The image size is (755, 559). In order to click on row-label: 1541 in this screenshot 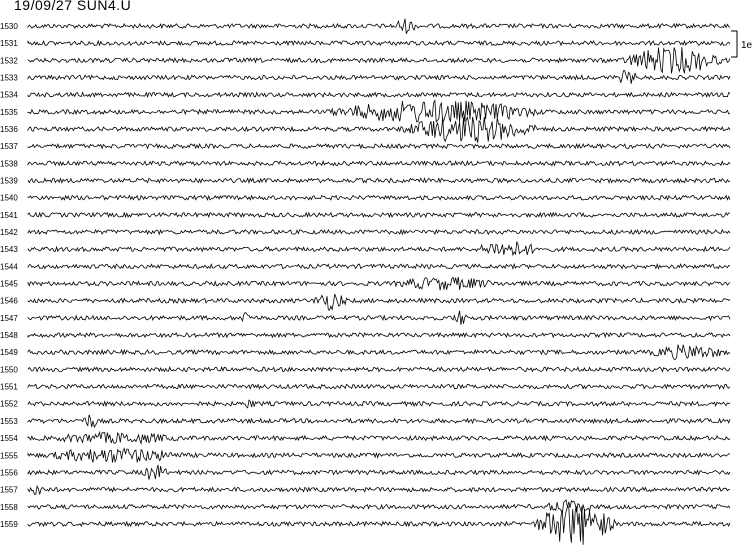, I will do `click(9, 215)`.